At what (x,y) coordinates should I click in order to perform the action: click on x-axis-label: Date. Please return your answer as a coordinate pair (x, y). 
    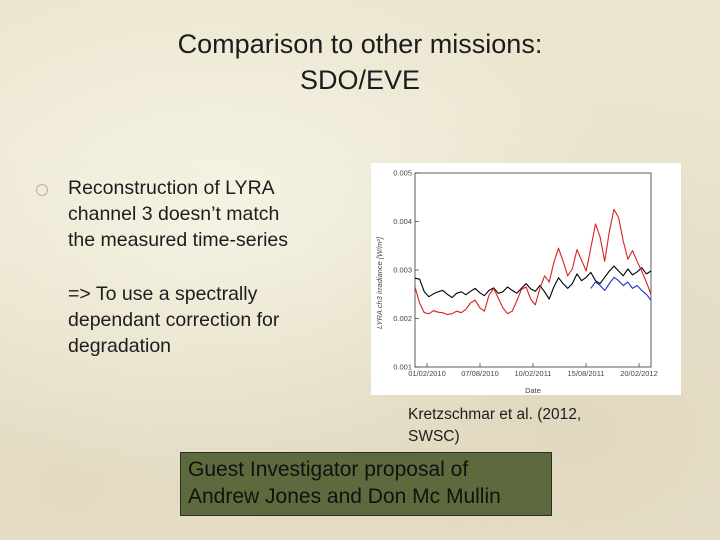
    Looking at the image, I should click on (533, 390).